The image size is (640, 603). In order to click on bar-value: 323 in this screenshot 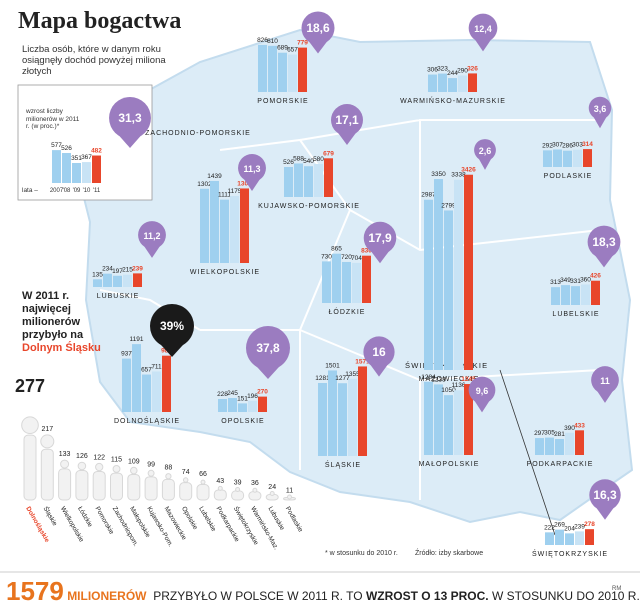, I will do `click(442, 69)`.